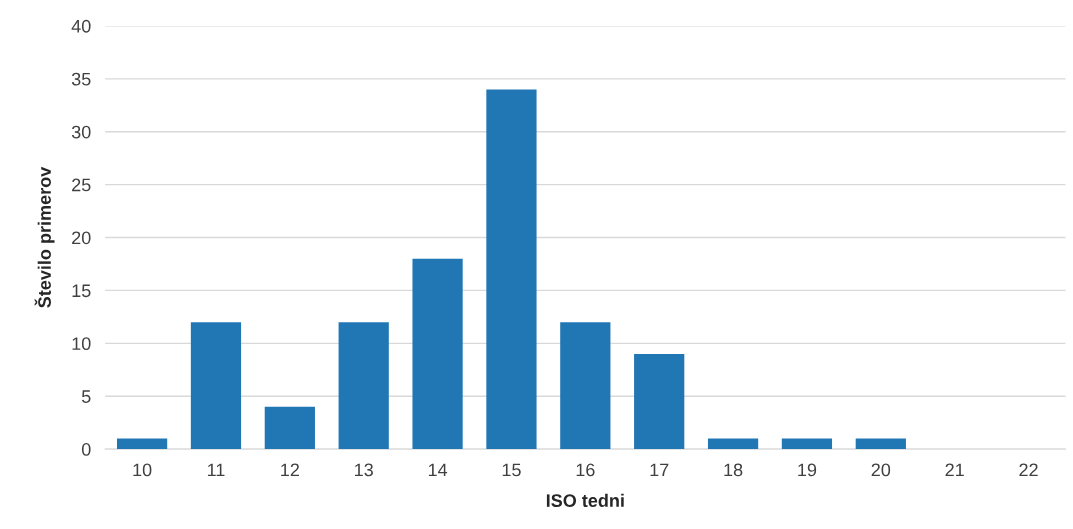 Image resolution: width=1073 pixels, height=529 pixels. Describe the element at coordinates (81, 26) in the screenshot. I see `y-tick-label: 40` at that location.